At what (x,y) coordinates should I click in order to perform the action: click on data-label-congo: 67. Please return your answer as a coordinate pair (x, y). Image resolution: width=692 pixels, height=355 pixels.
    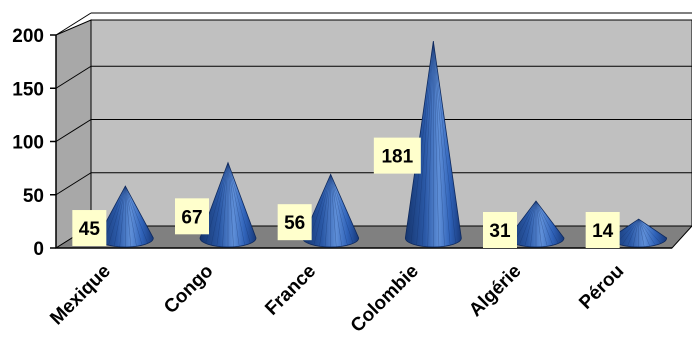
    Looking at the image, I should click on (192, 216).